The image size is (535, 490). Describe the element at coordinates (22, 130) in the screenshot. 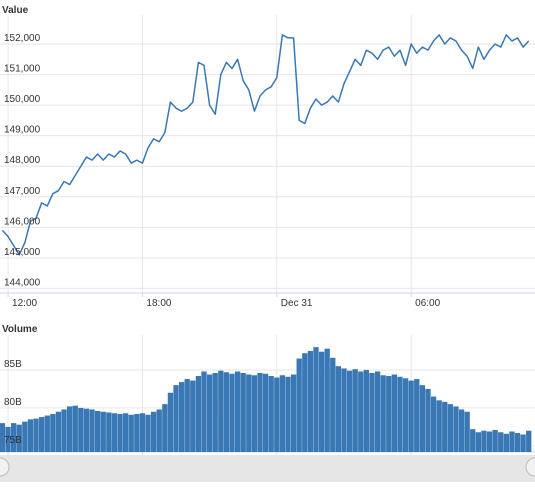

I see `y-tick-label: 149,000` at that location.